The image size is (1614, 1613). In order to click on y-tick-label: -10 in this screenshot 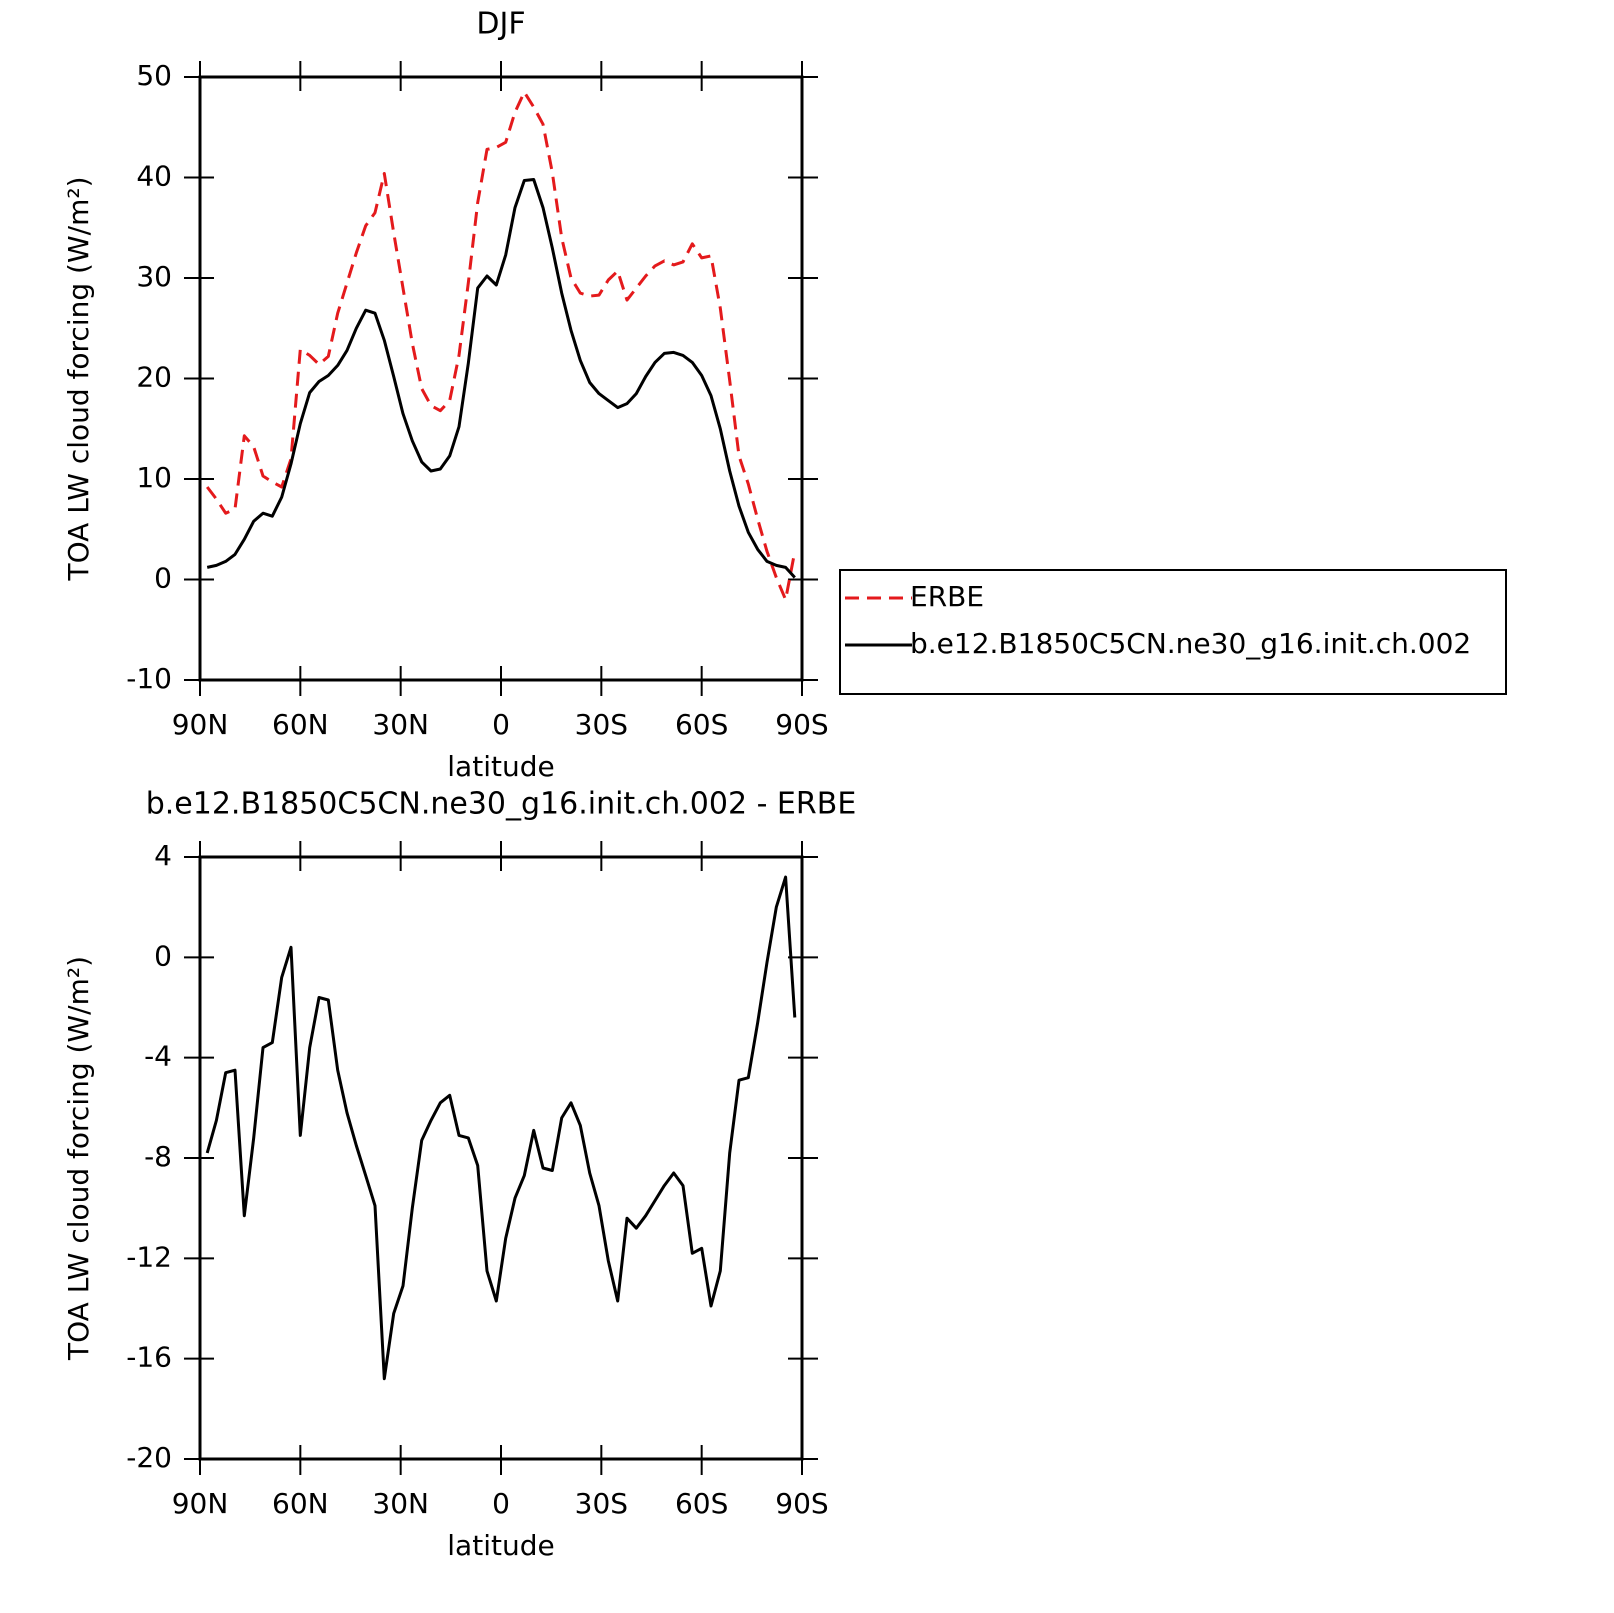, I will do `click(149, 678)`.